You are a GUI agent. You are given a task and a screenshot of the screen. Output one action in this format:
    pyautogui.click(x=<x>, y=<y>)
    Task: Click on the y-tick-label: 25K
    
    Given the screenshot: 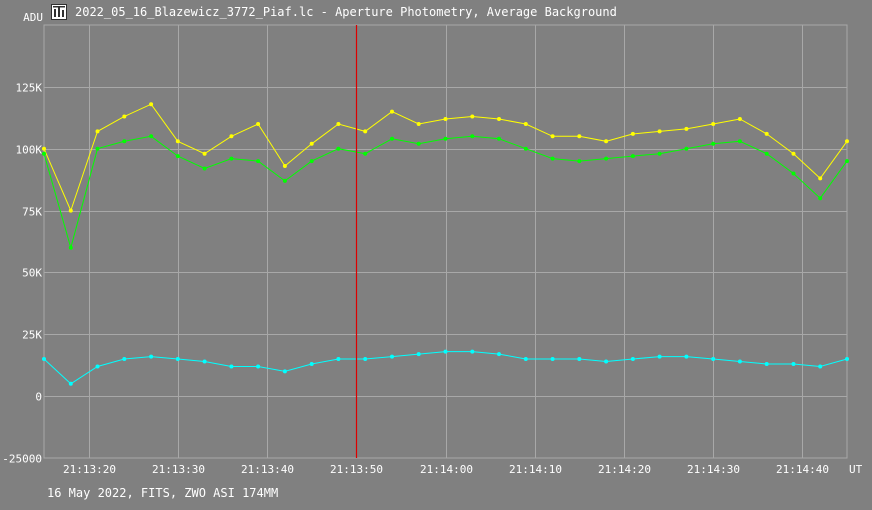 What is the action you would take?
    pyautogui.click(x=32, y=335)
    